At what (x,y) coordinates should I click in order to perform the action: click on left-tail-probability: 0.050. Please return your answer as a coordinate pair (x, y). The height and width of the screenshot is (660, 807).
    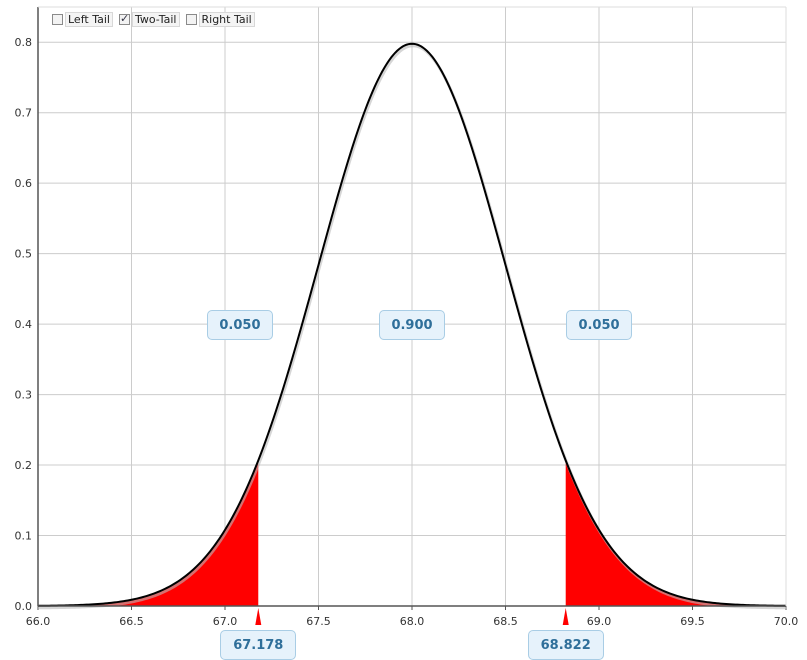
    Looking at the image, I should click on (239, 325).